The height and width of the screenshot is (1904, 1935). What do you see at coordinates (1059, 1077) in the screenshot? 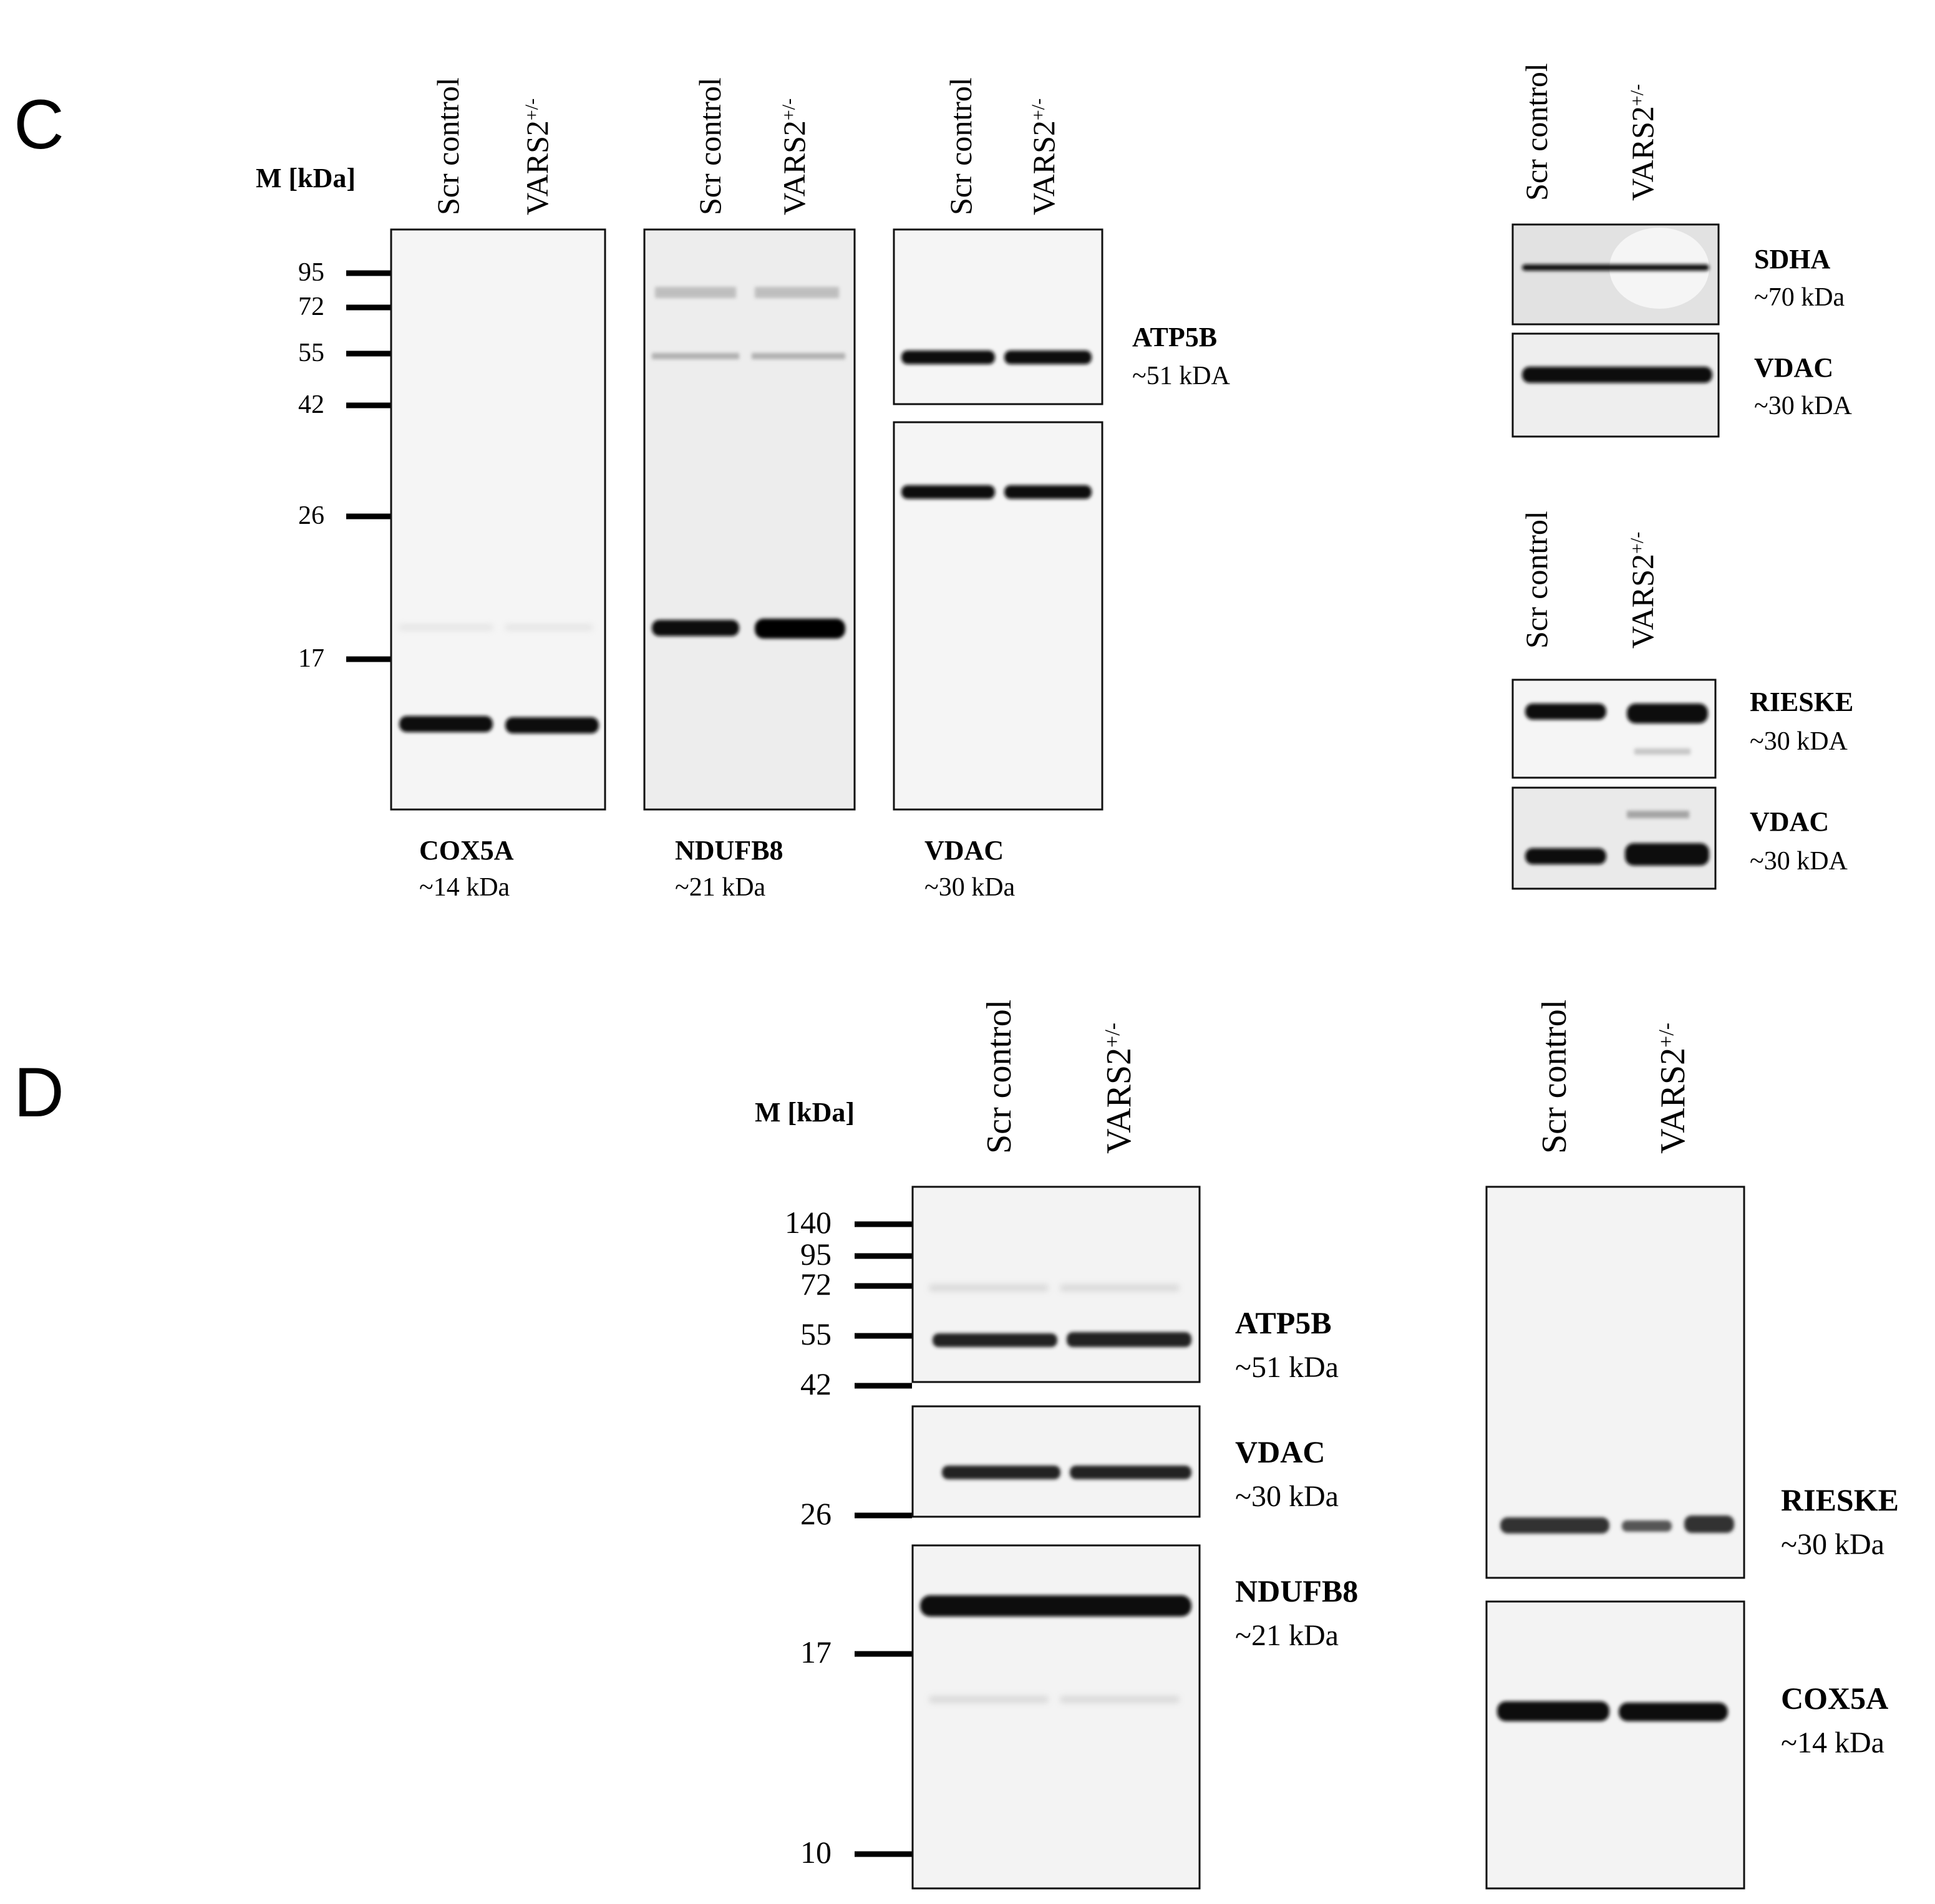
I see `panel-d-lane-labels-1: Scr control VARS2+/-` at bounding box center [1059, 1077].